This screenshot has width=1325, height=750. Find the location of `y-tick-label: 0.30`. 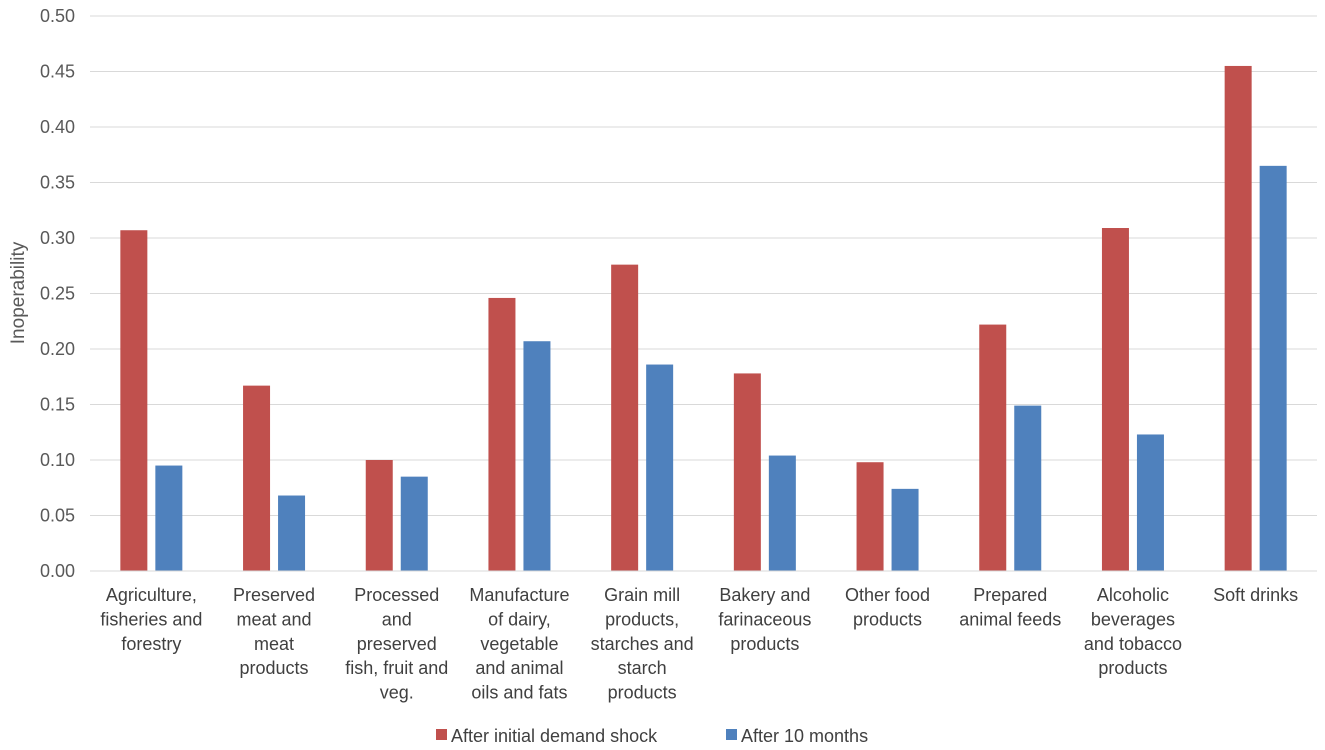

y-tick-label: 0.30 is located at coordinates (57, 238).